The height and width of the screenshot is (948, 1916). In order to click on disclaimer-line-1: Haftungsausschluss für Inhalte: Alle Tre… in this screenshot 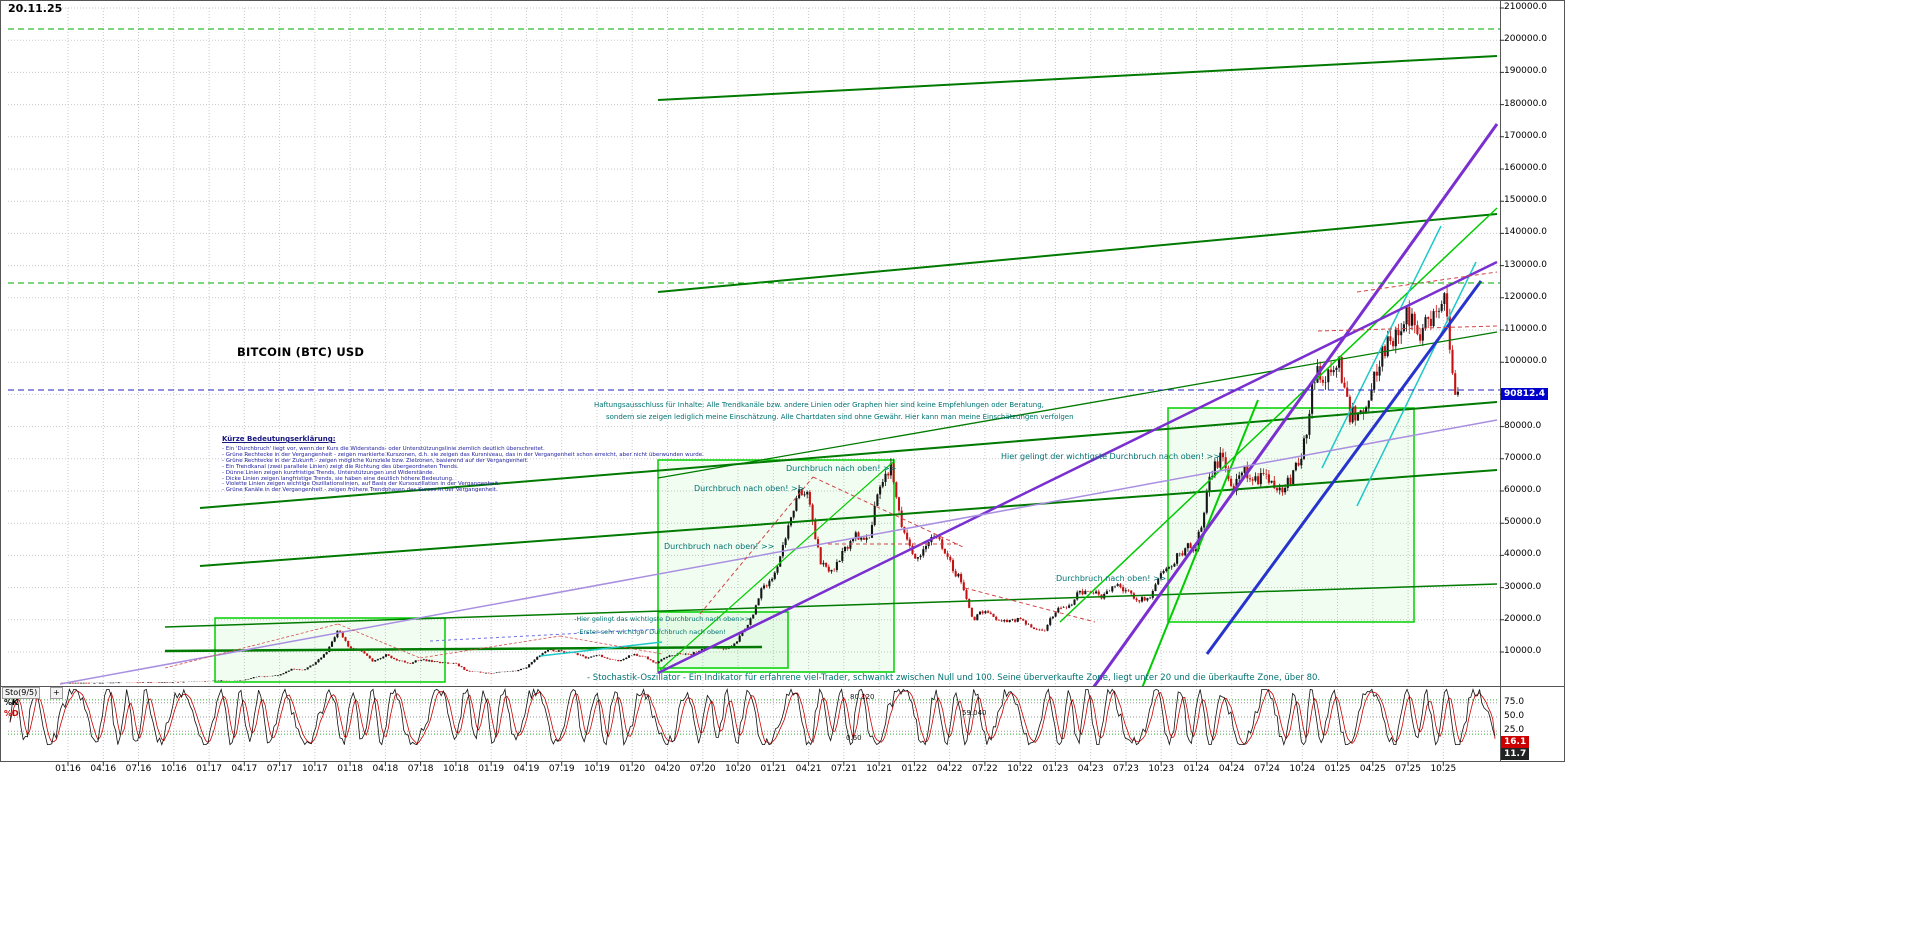, I will do `click(819, 405)`.